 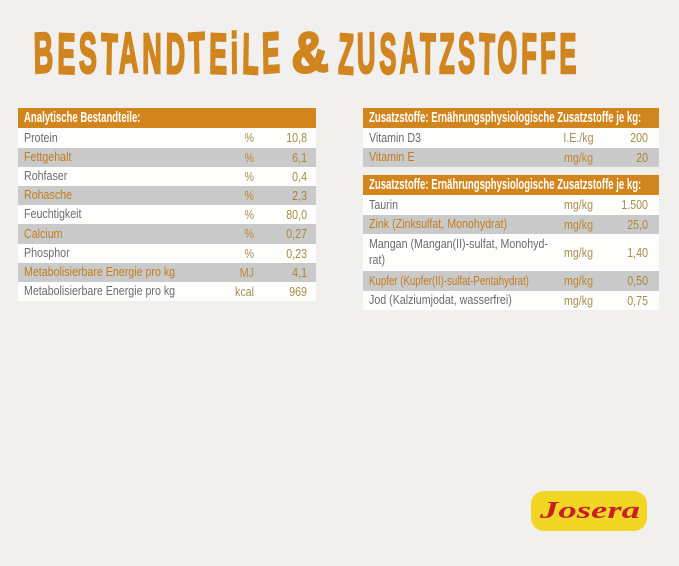 What do you see at coordinates (589, 510) in the screenshot?
I see `svg-text: Josera` at bounding box center [589, 510].